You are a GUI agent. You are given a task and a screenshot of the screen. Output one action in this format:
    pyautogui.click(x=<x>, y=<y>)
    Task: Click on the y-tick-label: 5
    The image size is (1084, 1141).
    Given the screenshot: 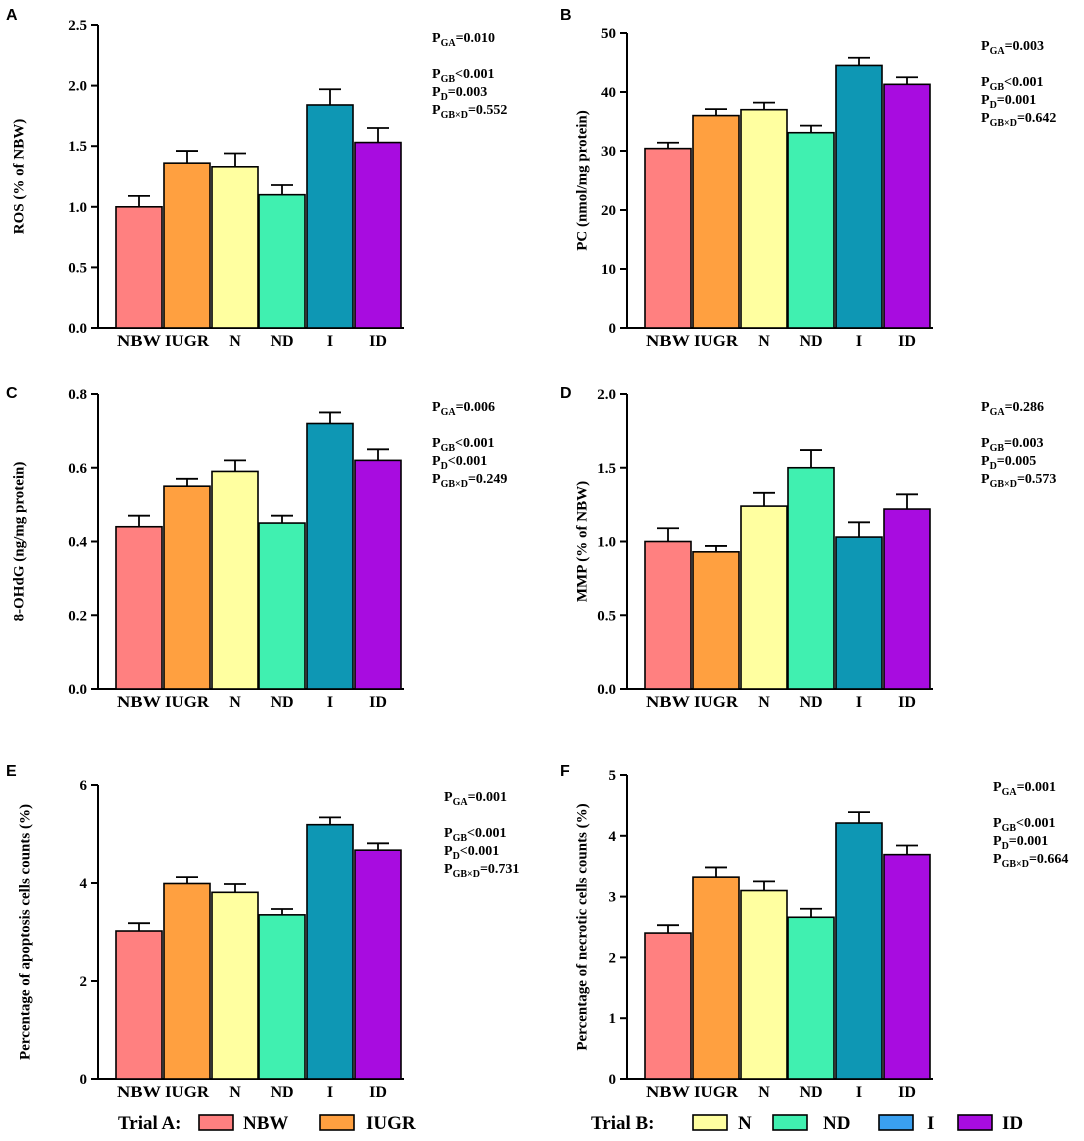 What is the action you would take?
    pyautogui.click(x=613, y=776)
    